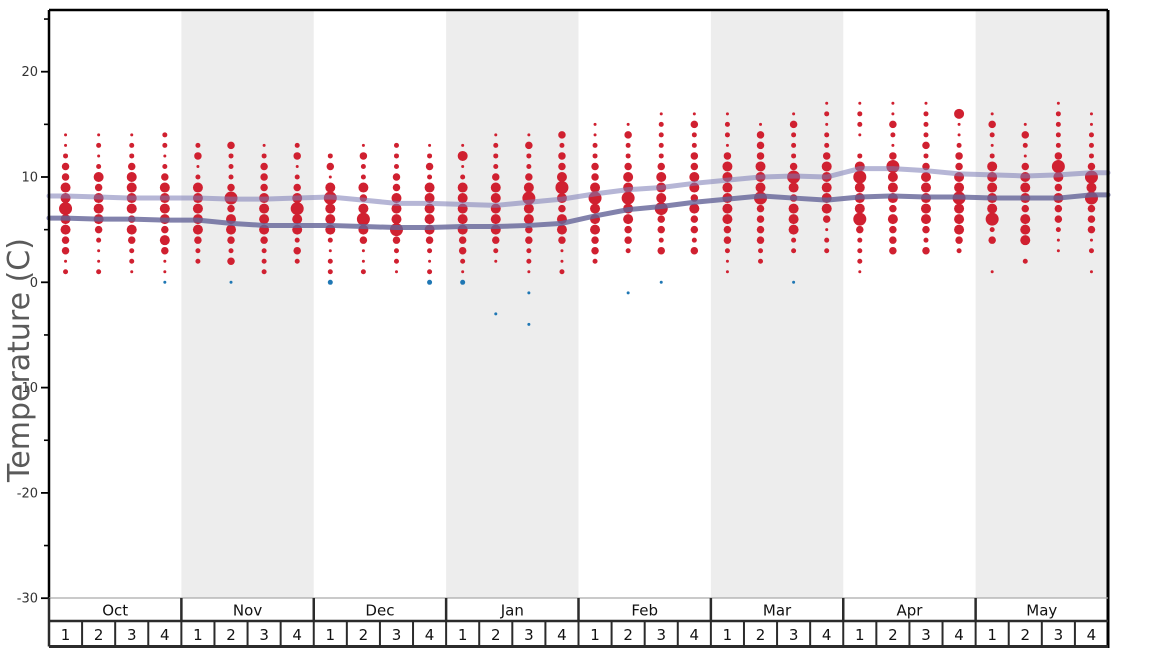  Describe the element at coordinates (529, 293) in the screenshot. I see `freeze-dot` at that location.